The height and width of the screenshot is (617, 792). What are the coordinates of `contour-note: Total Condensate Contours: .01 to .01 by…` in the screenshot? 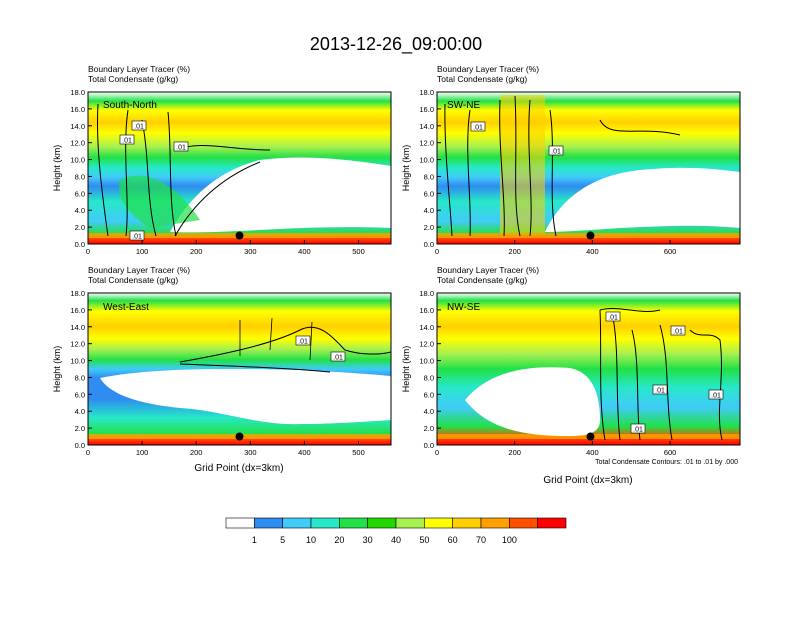 It's located at (666, 462).